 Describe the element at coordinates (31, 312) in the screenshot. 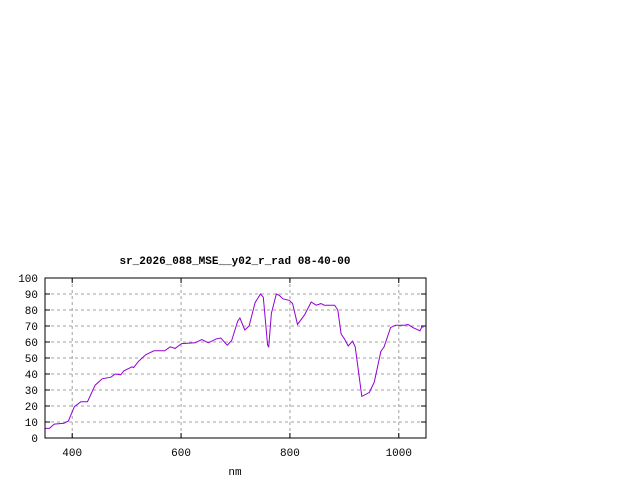

I see `y-tick-label: 80` at that location.